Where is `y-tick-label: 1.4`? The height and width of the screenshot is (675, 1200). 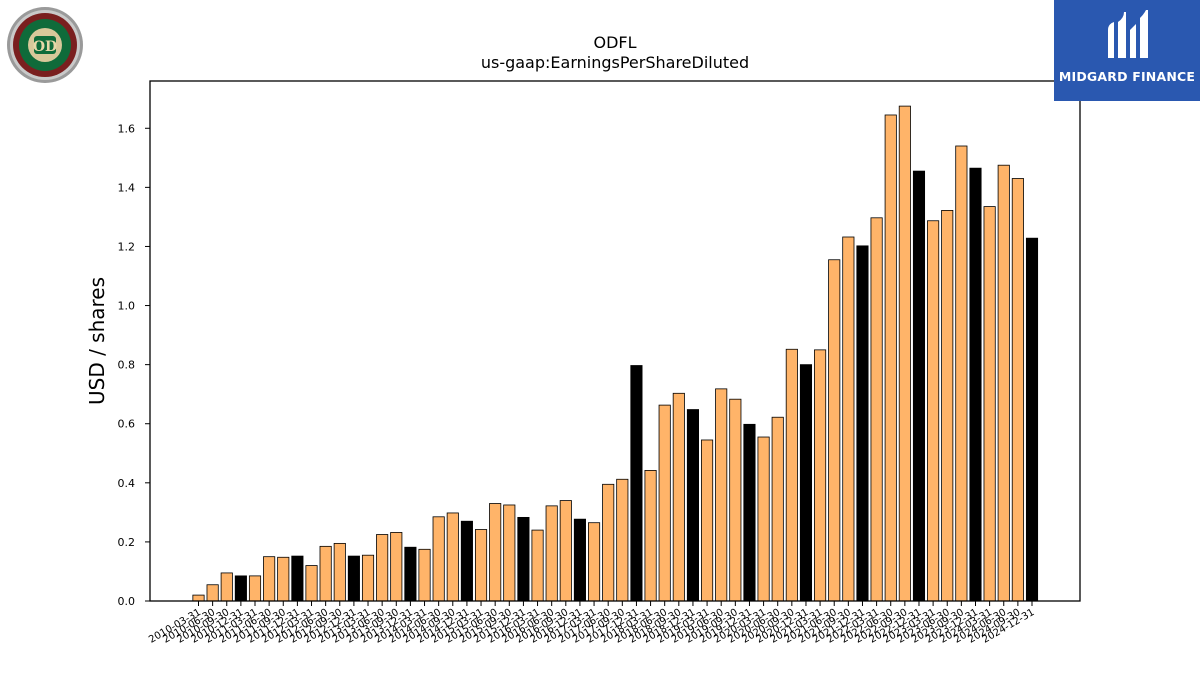 y-tick-label: 1.4 is located at coordinates (127, 187).